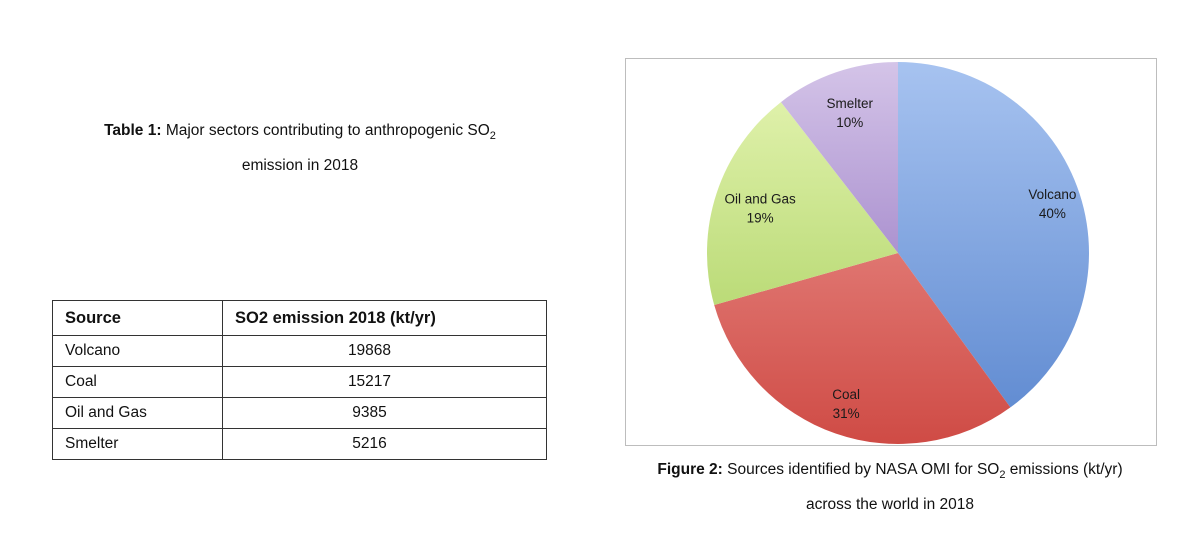 The height and width of the screenshot is (536, 1200). What do you see at coordinates (384, 444) in the screenshot?
I see `table-cell-value: 5216` at bounding box center [384, 444].